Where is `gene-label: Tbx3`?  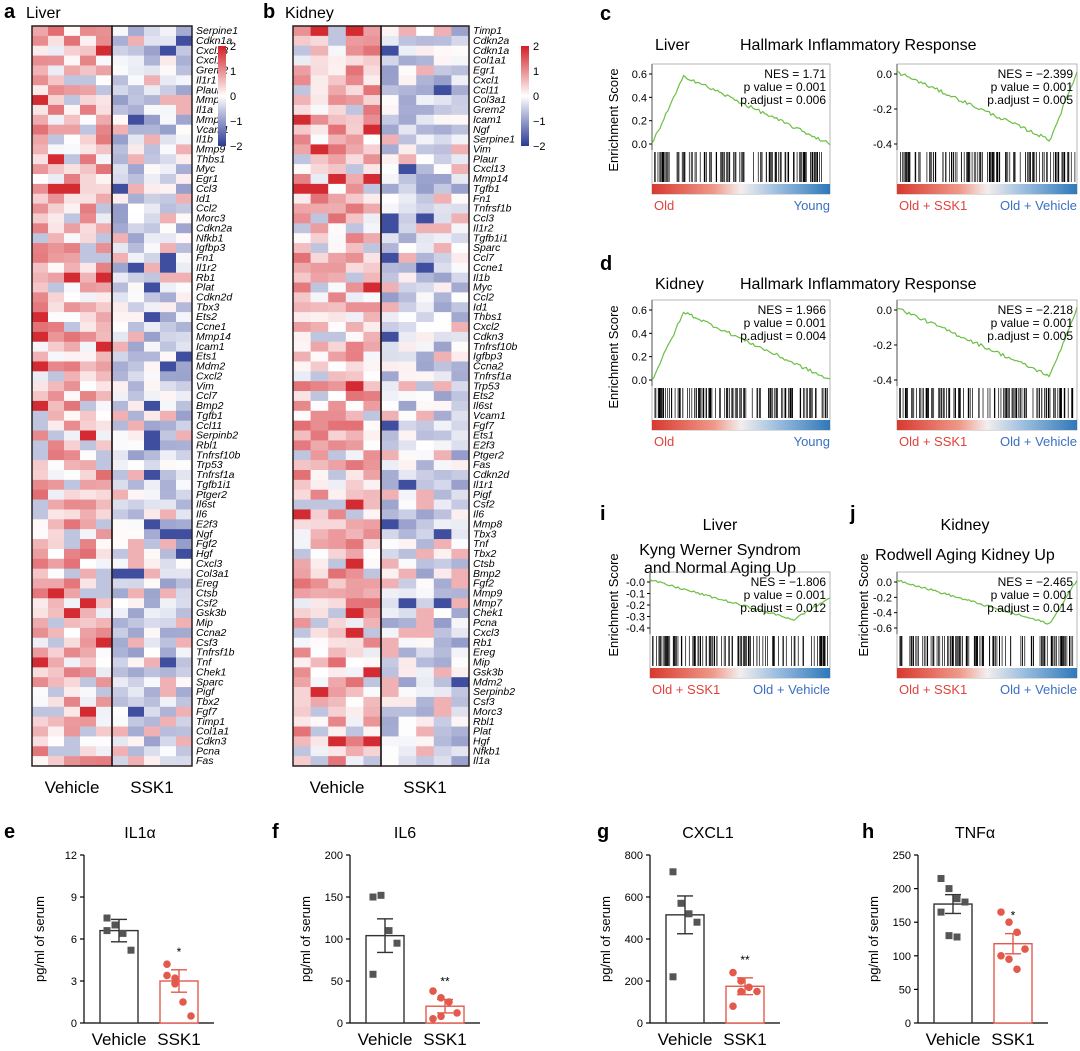
gene-label: Tbx3 is located at coordinates (485, 534).